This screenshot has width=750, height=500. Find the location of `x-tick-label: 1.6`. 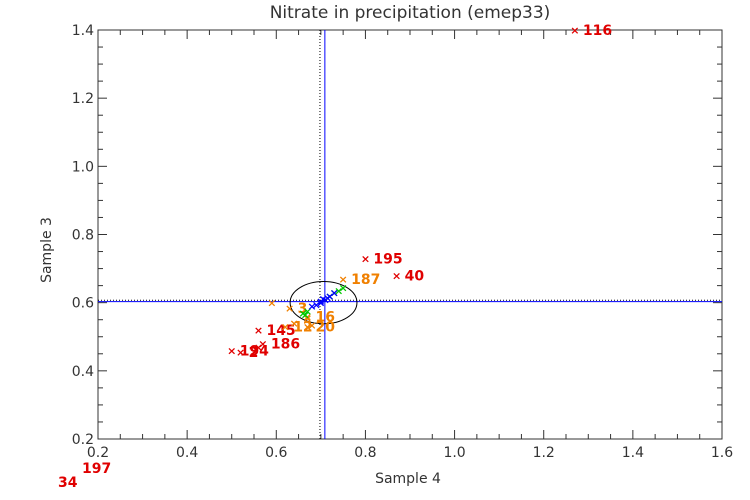

x-tick-label: 1.6 is located at coordinates (722, 453).